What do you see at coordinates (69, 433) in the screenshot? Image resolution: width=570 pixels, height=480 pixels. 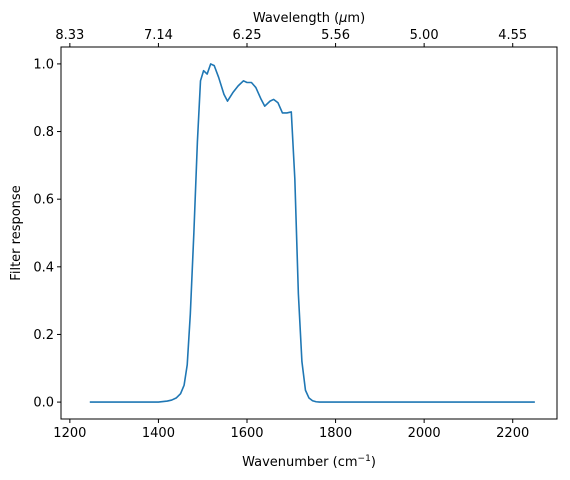 I see `x-tick-label: 1200` at bounding box center [69, 433].